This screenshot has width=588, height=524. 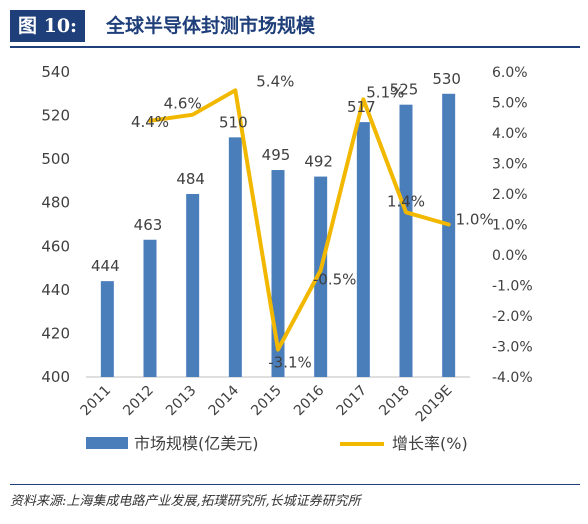 I want to click on x-tick-label: 2019E, so click(x=434, y=404).